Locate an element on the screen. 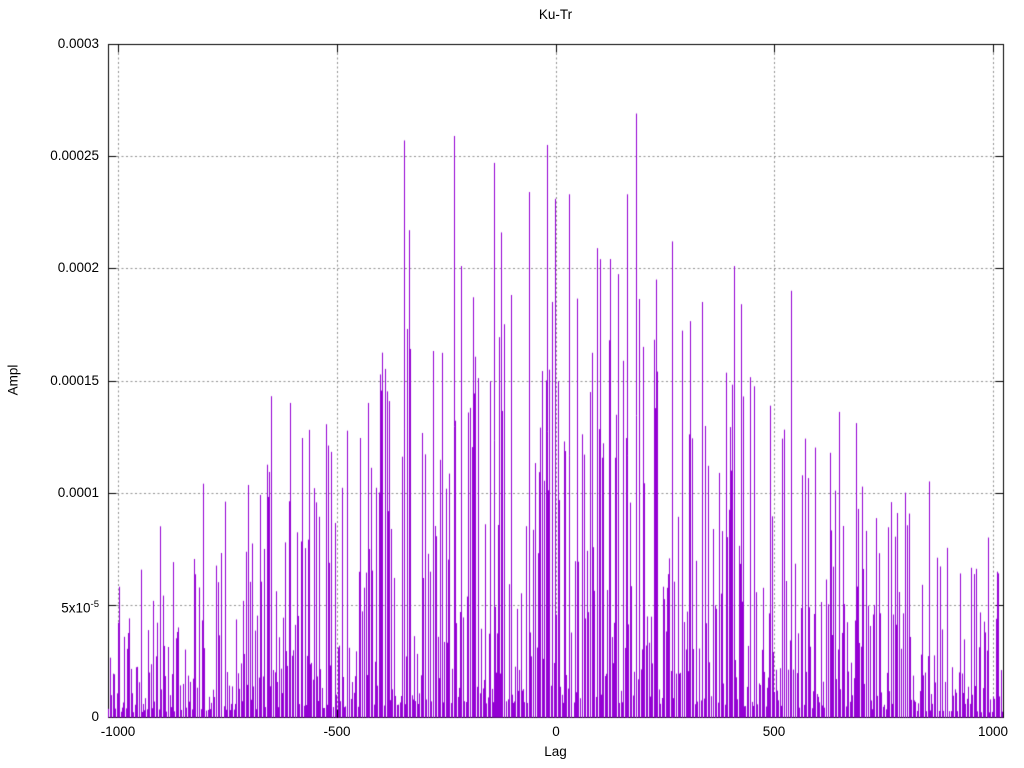 The width and height of the screenshot is (1024, 768). x-tick-label-1: -500 is located at coordinates (337, 731).